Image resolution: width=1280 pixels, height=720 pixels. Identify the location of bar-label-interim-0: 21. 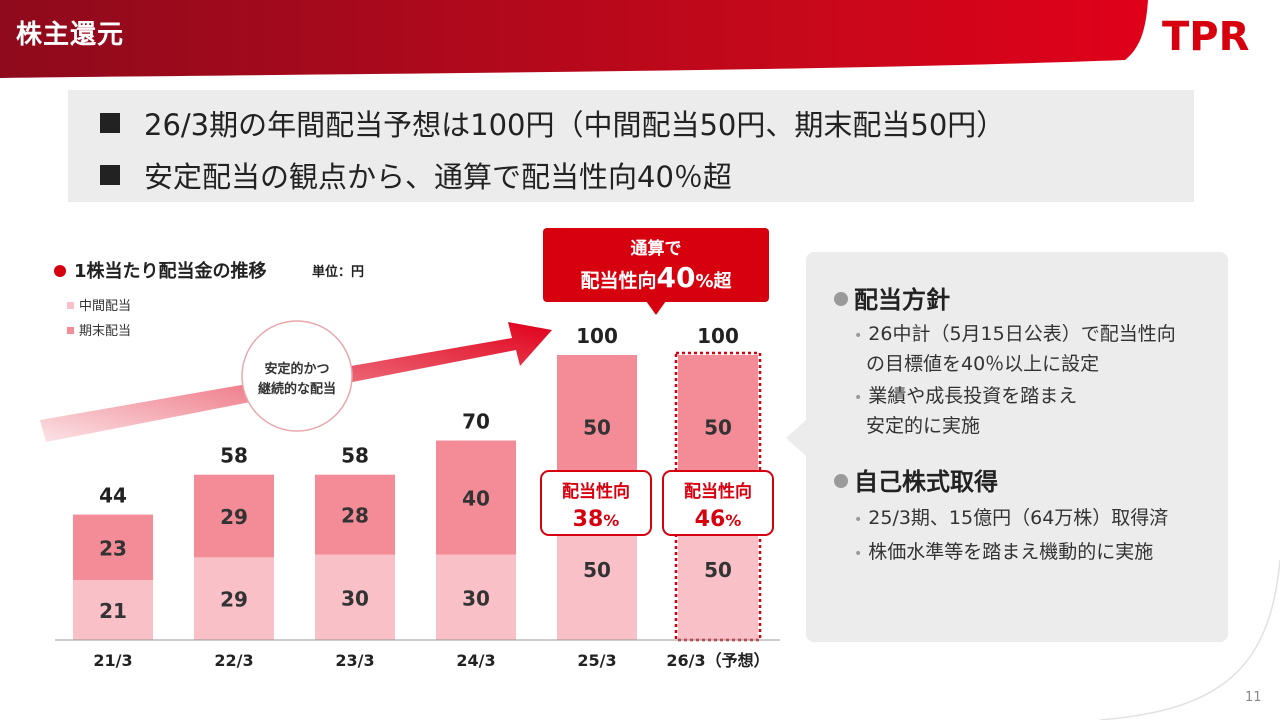
(113, 611).